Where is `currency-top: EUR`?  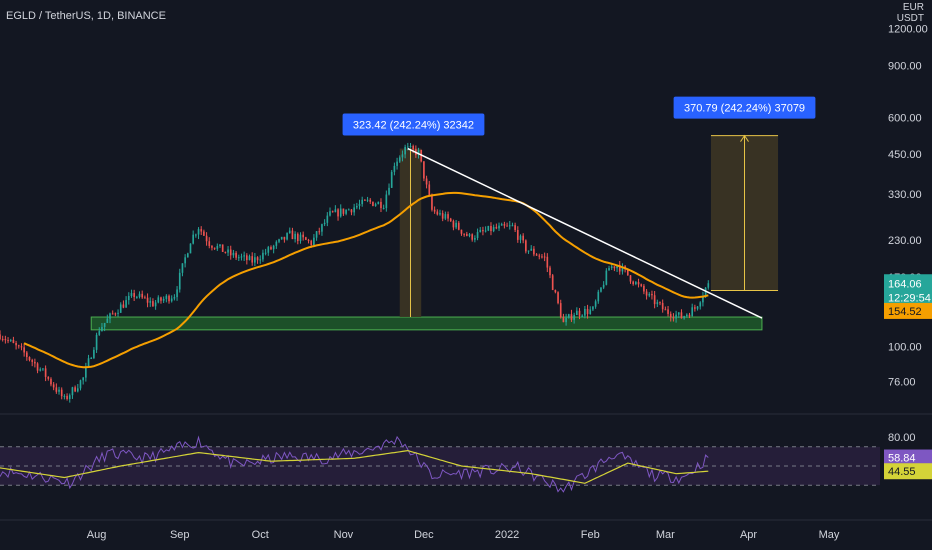 currency-top: EUR is located at coordinates (913, 7).